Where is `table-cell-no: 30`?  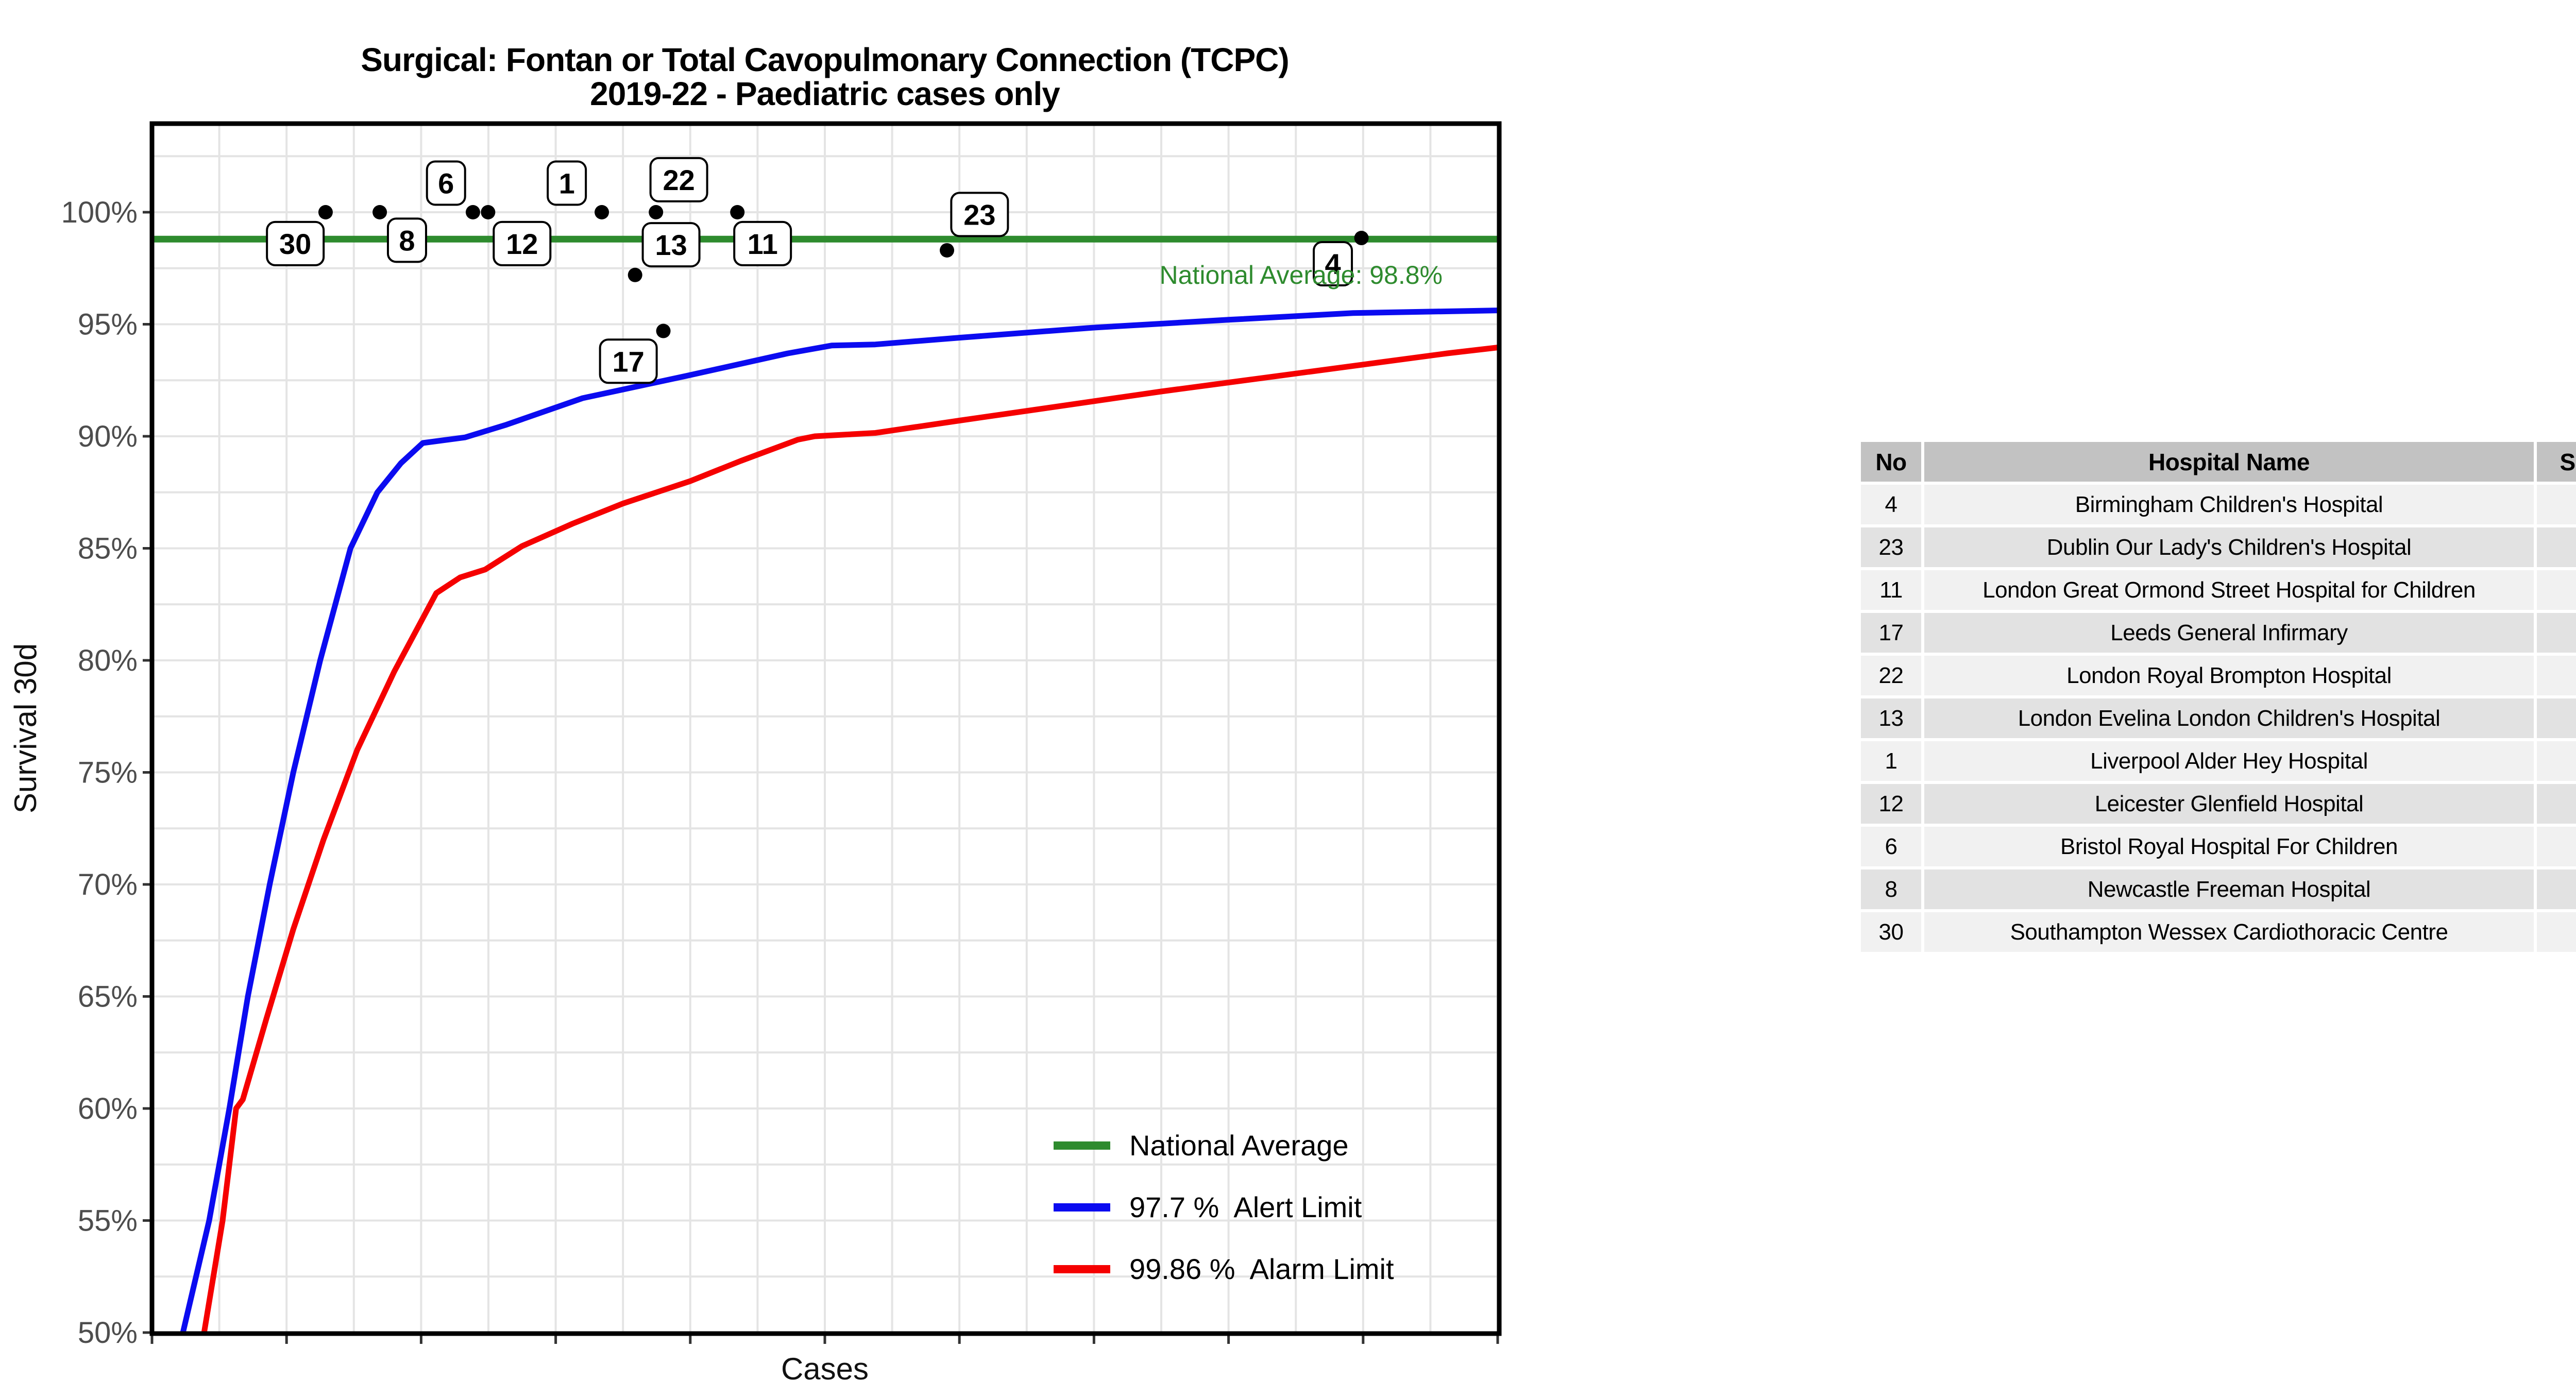
table-cell-no: 30 is located at coordinates (1891, 932).